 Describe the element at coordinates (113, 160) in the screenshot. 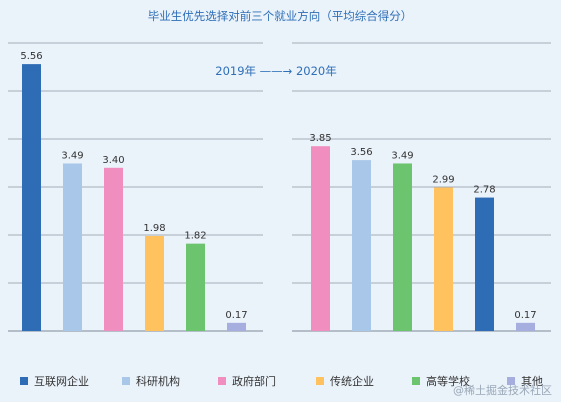

I see `data-label: 3.40` at that location.